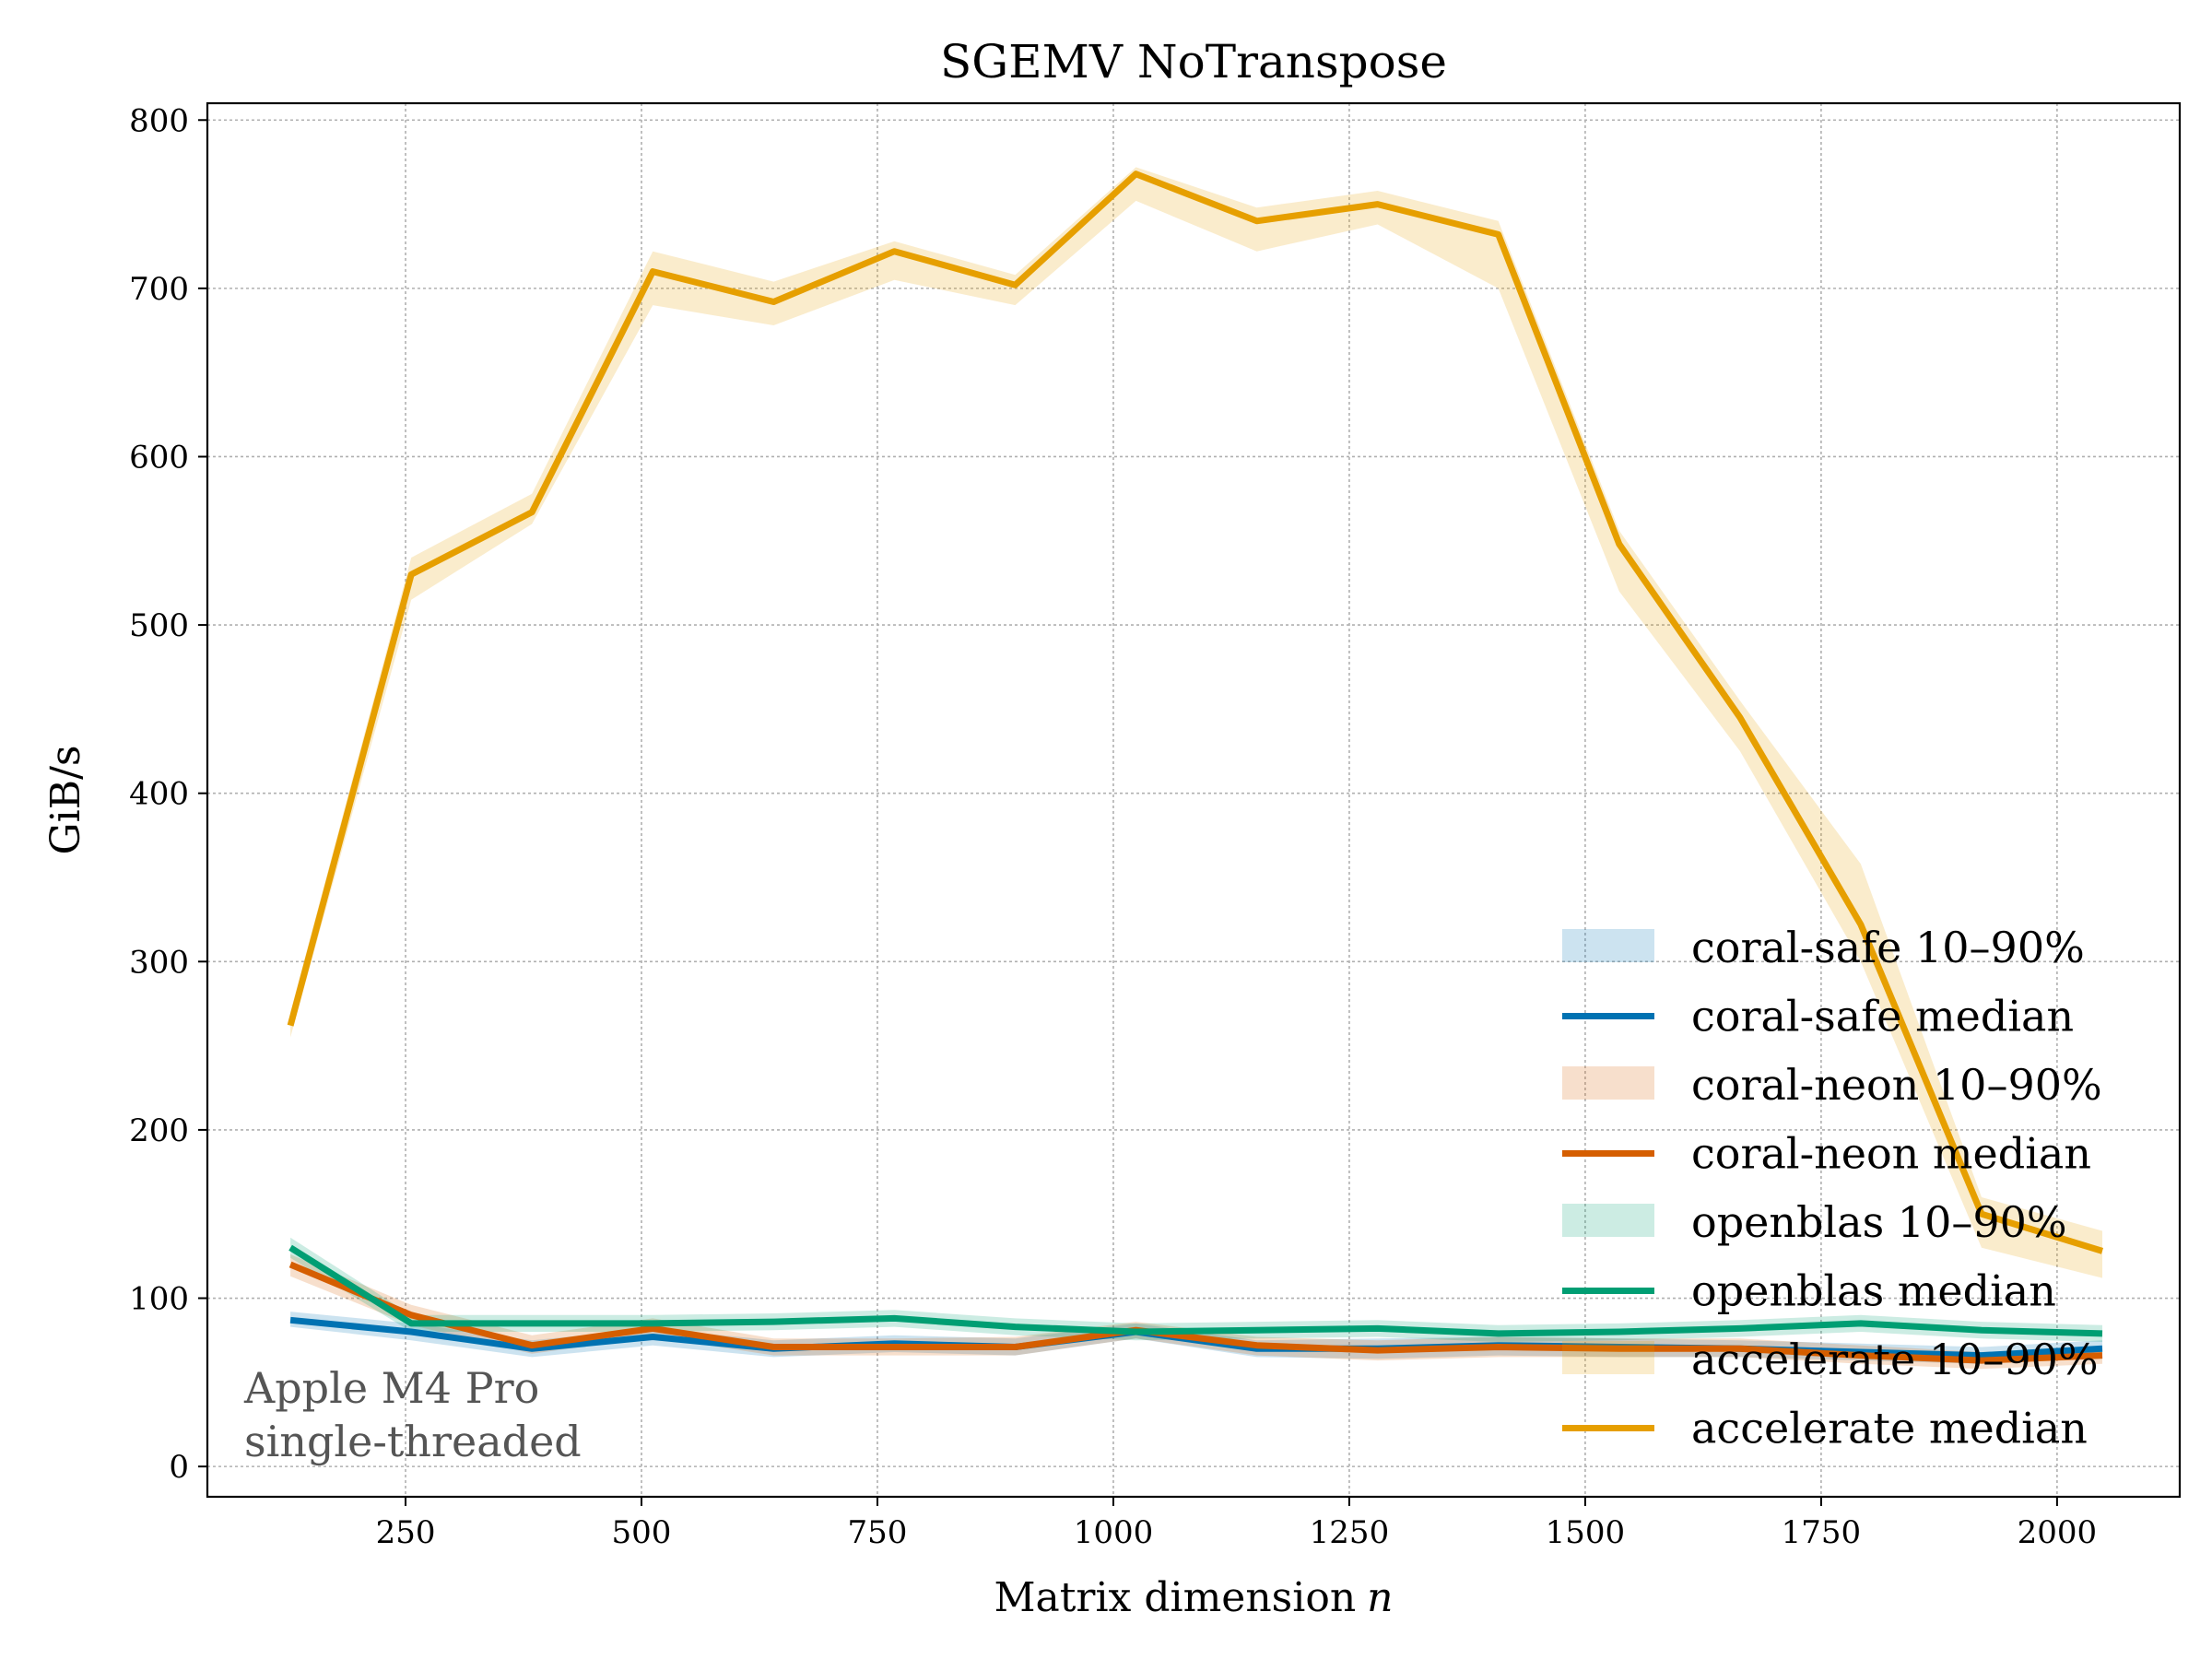 The width and height of the screenshot is (2212, 1659). What do you see at coordinates (642, 1532) in the screenshot?
I see `x-tick-label: 500` at bounding box center [642, 1532].